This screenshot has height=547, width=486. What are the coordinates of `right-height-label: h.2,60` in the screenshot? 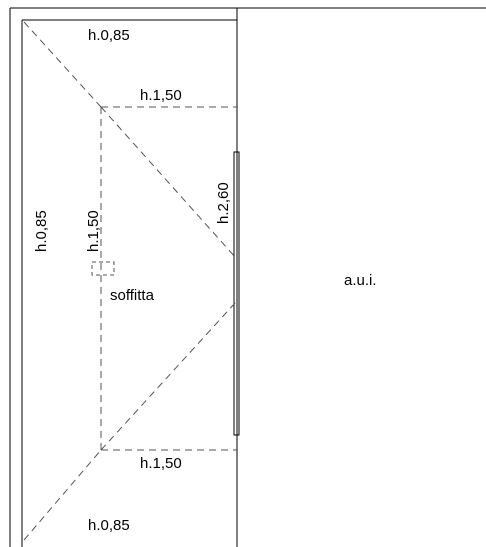 It's located at (223, 203).